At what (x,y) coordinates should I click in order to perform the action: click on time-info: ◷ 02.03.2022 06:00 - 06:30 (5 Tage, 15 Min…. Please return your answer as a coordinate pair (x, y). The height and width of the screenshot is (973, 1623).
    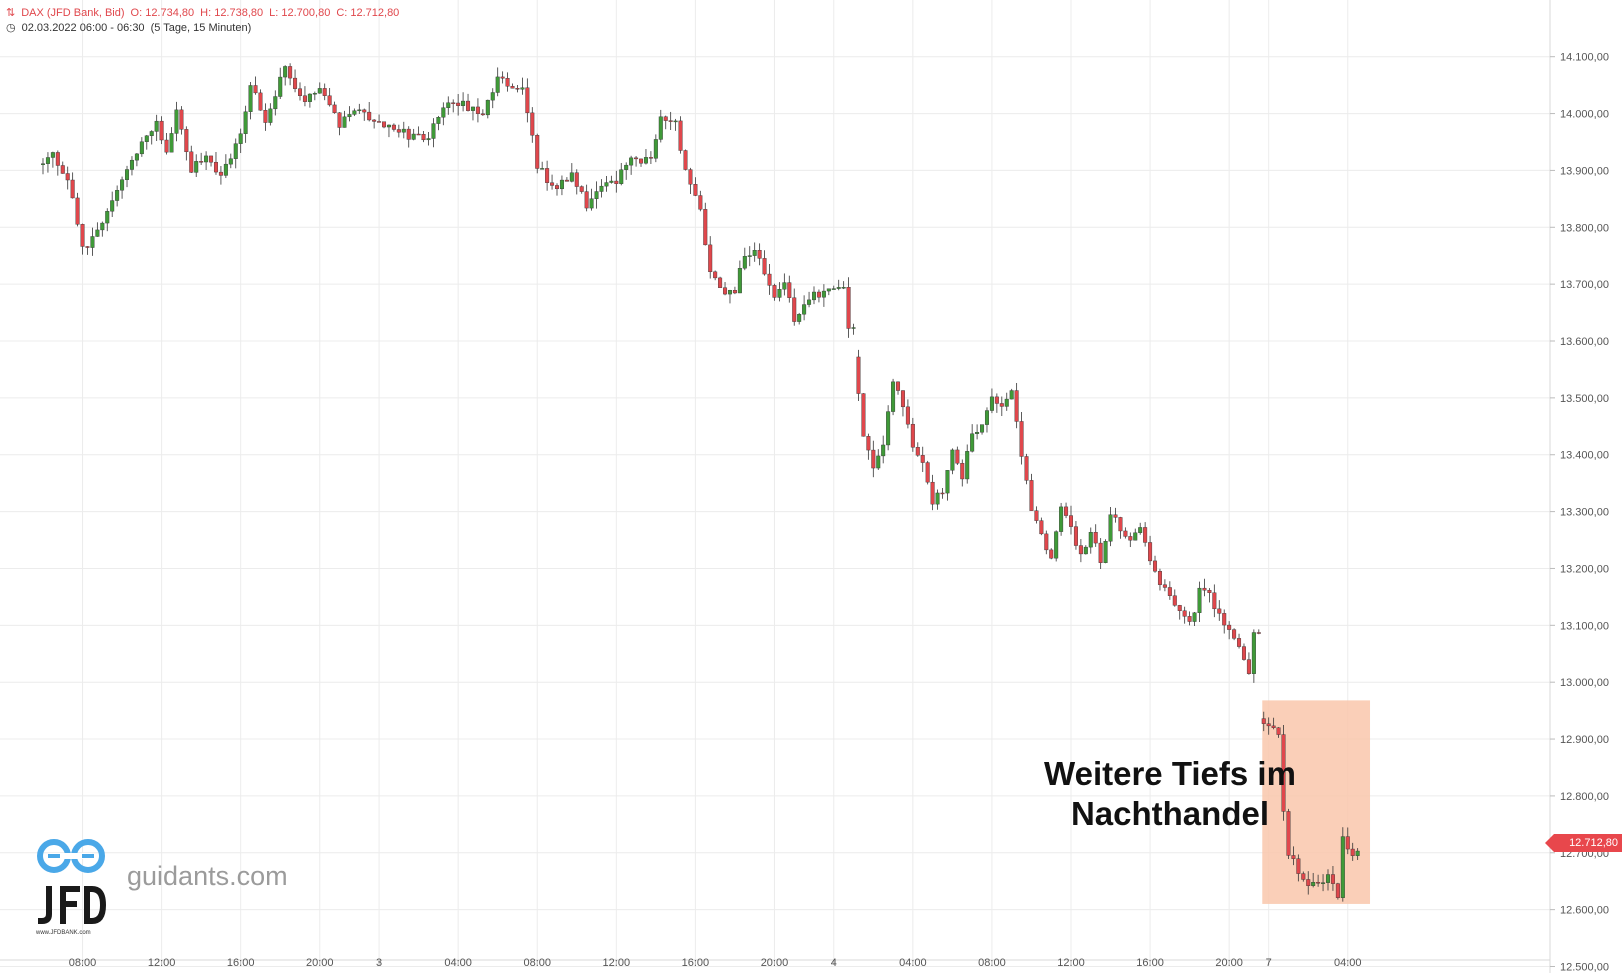
    Looking at the image, I should click on (131, 28).